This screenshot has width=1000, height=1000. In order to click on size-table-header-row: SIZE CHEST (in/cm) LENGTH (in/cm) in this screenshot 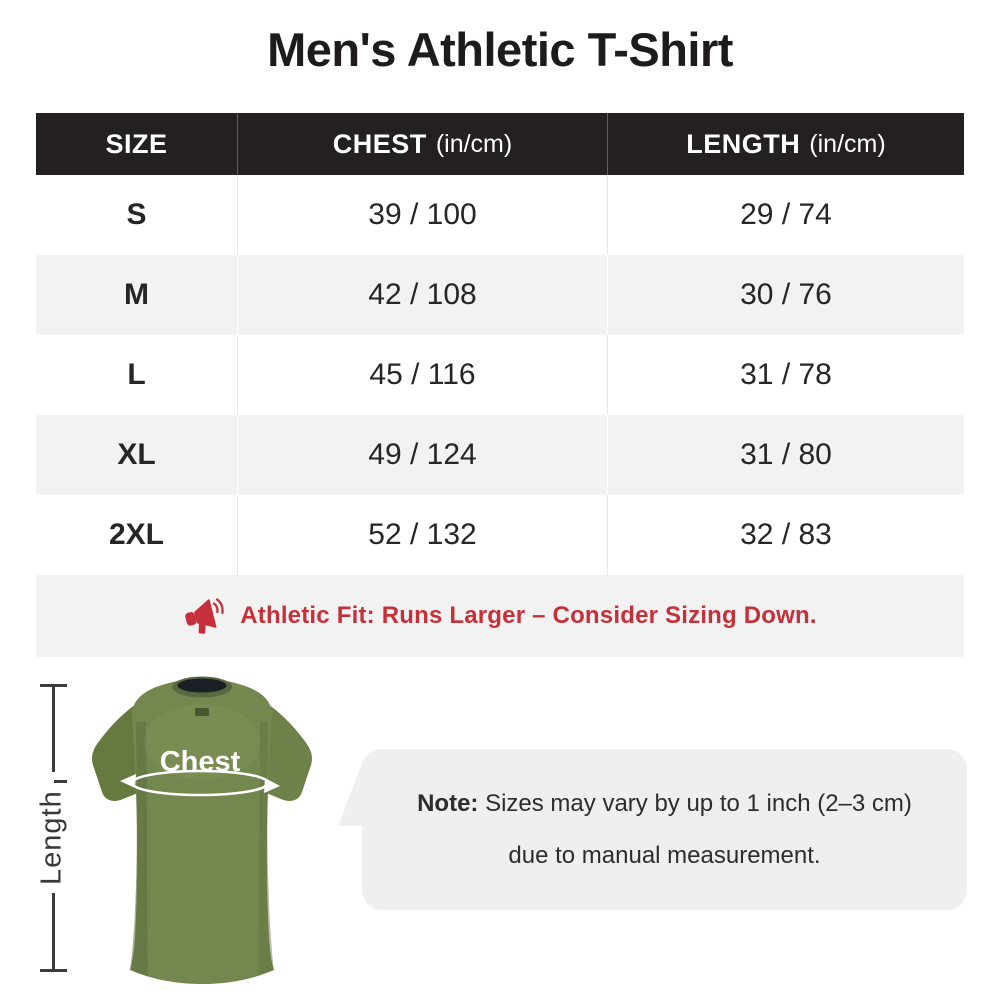, I will do `click(500, 144)`.